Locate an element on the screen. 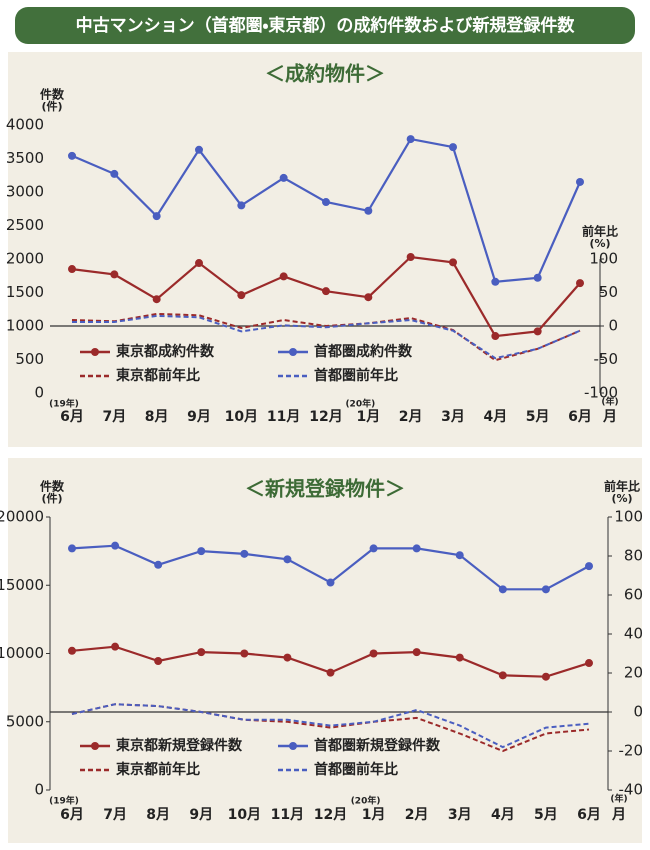  legend-label: 首都圏前年比 is located at coordinates (356, 375).